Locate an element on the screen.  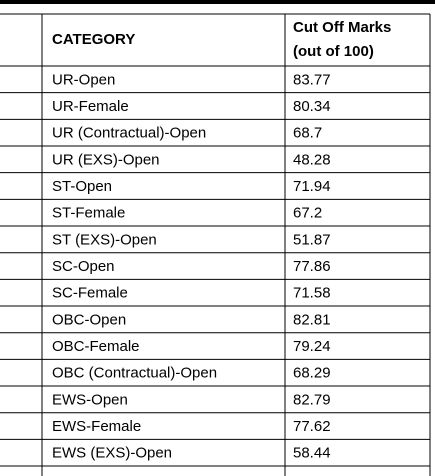
marks-cell: 51.87 is located at coordinates (312, 239).